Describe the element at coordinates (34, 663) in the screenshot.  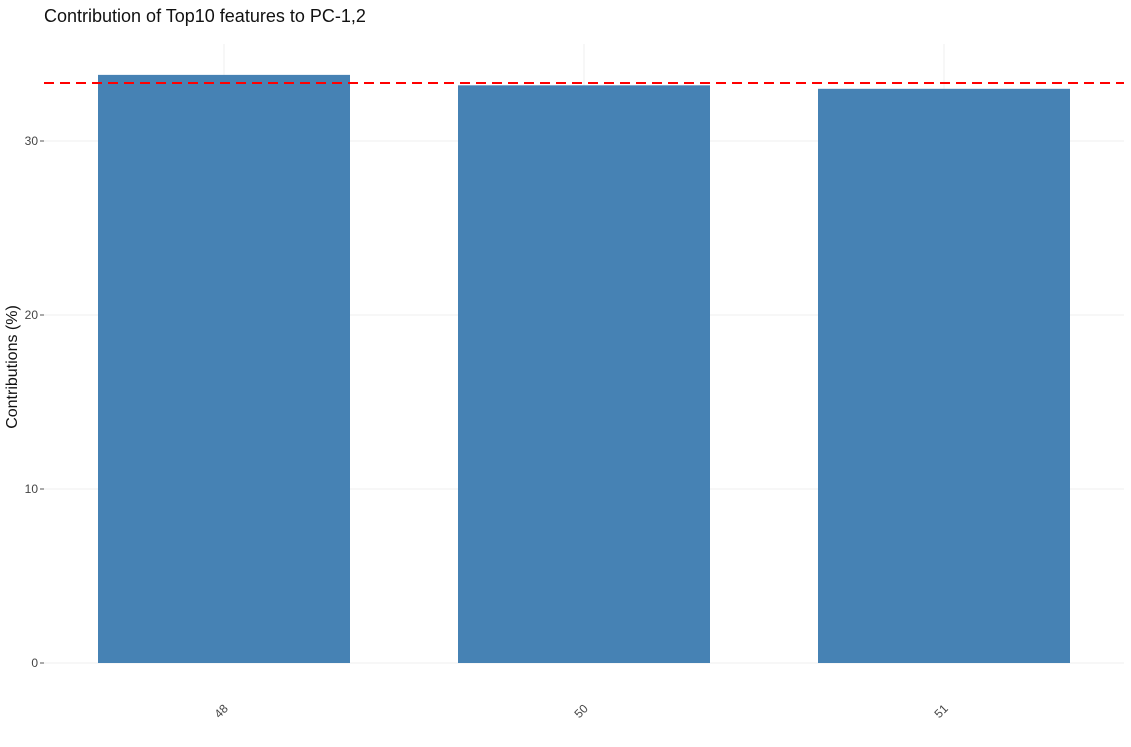
I see `y-tick-label: 0` at that location.